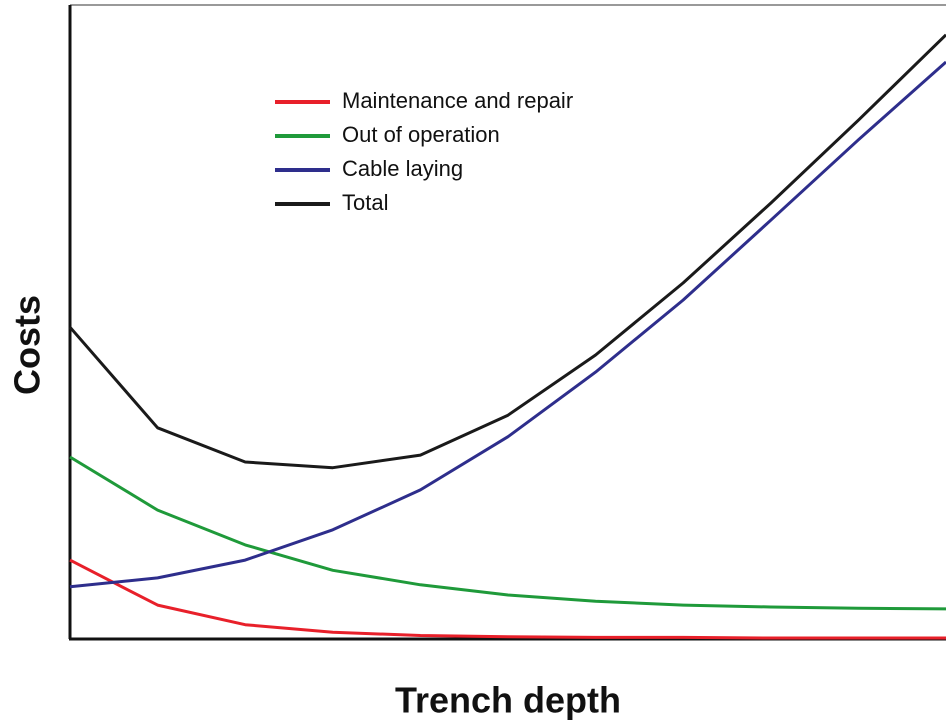 This screenshot has width=946, height=726. Describe the element at coordinates (402, 168) in the screenshot. I see `legend-label: Cable laying` at that location.